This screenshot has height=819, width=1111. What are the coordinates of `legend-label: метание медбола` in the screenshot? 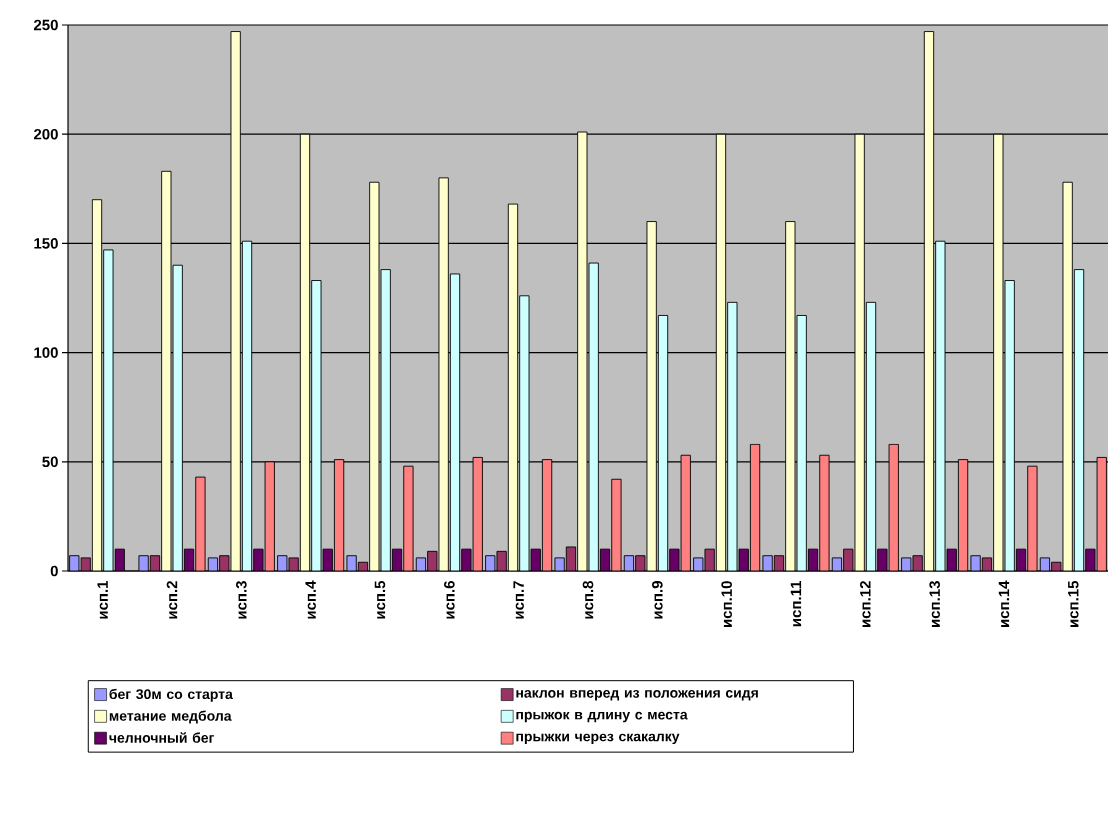 It's located at (170, 717).